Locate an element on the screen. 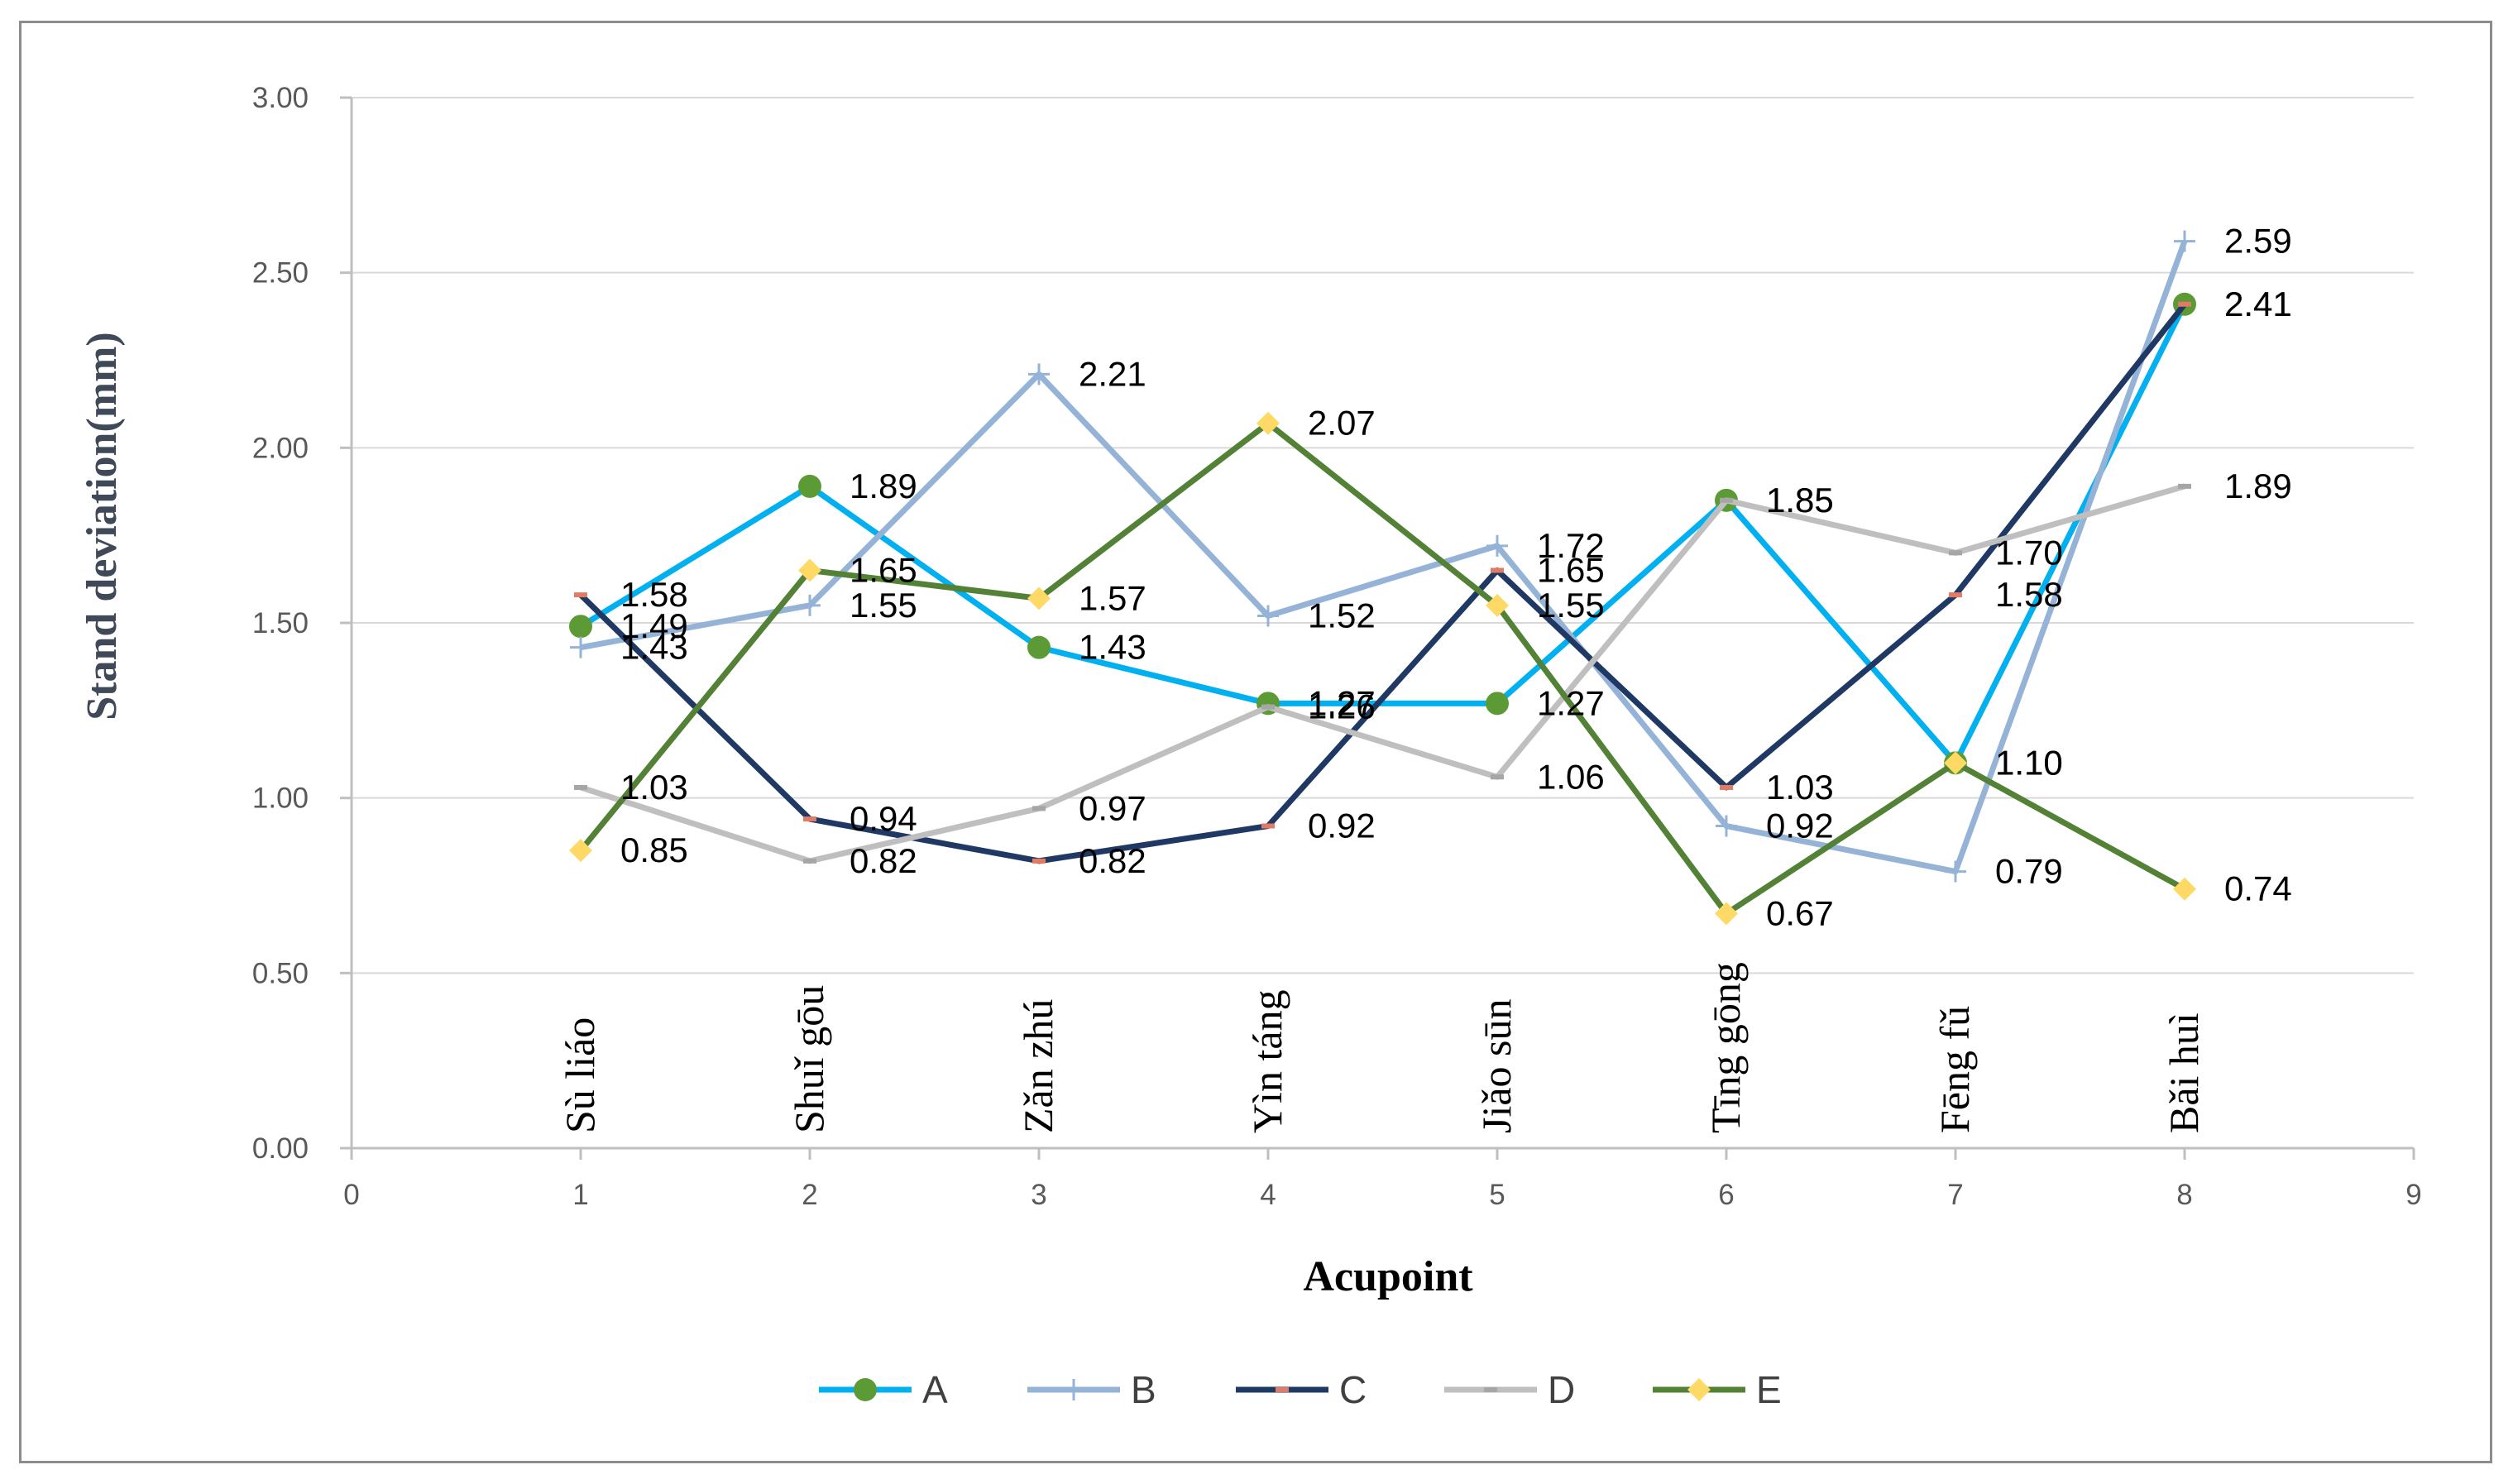 The width and height of the screenshot is (2513, 1484). y-tick-label: 1.00 is located at coordinates (280, 799).